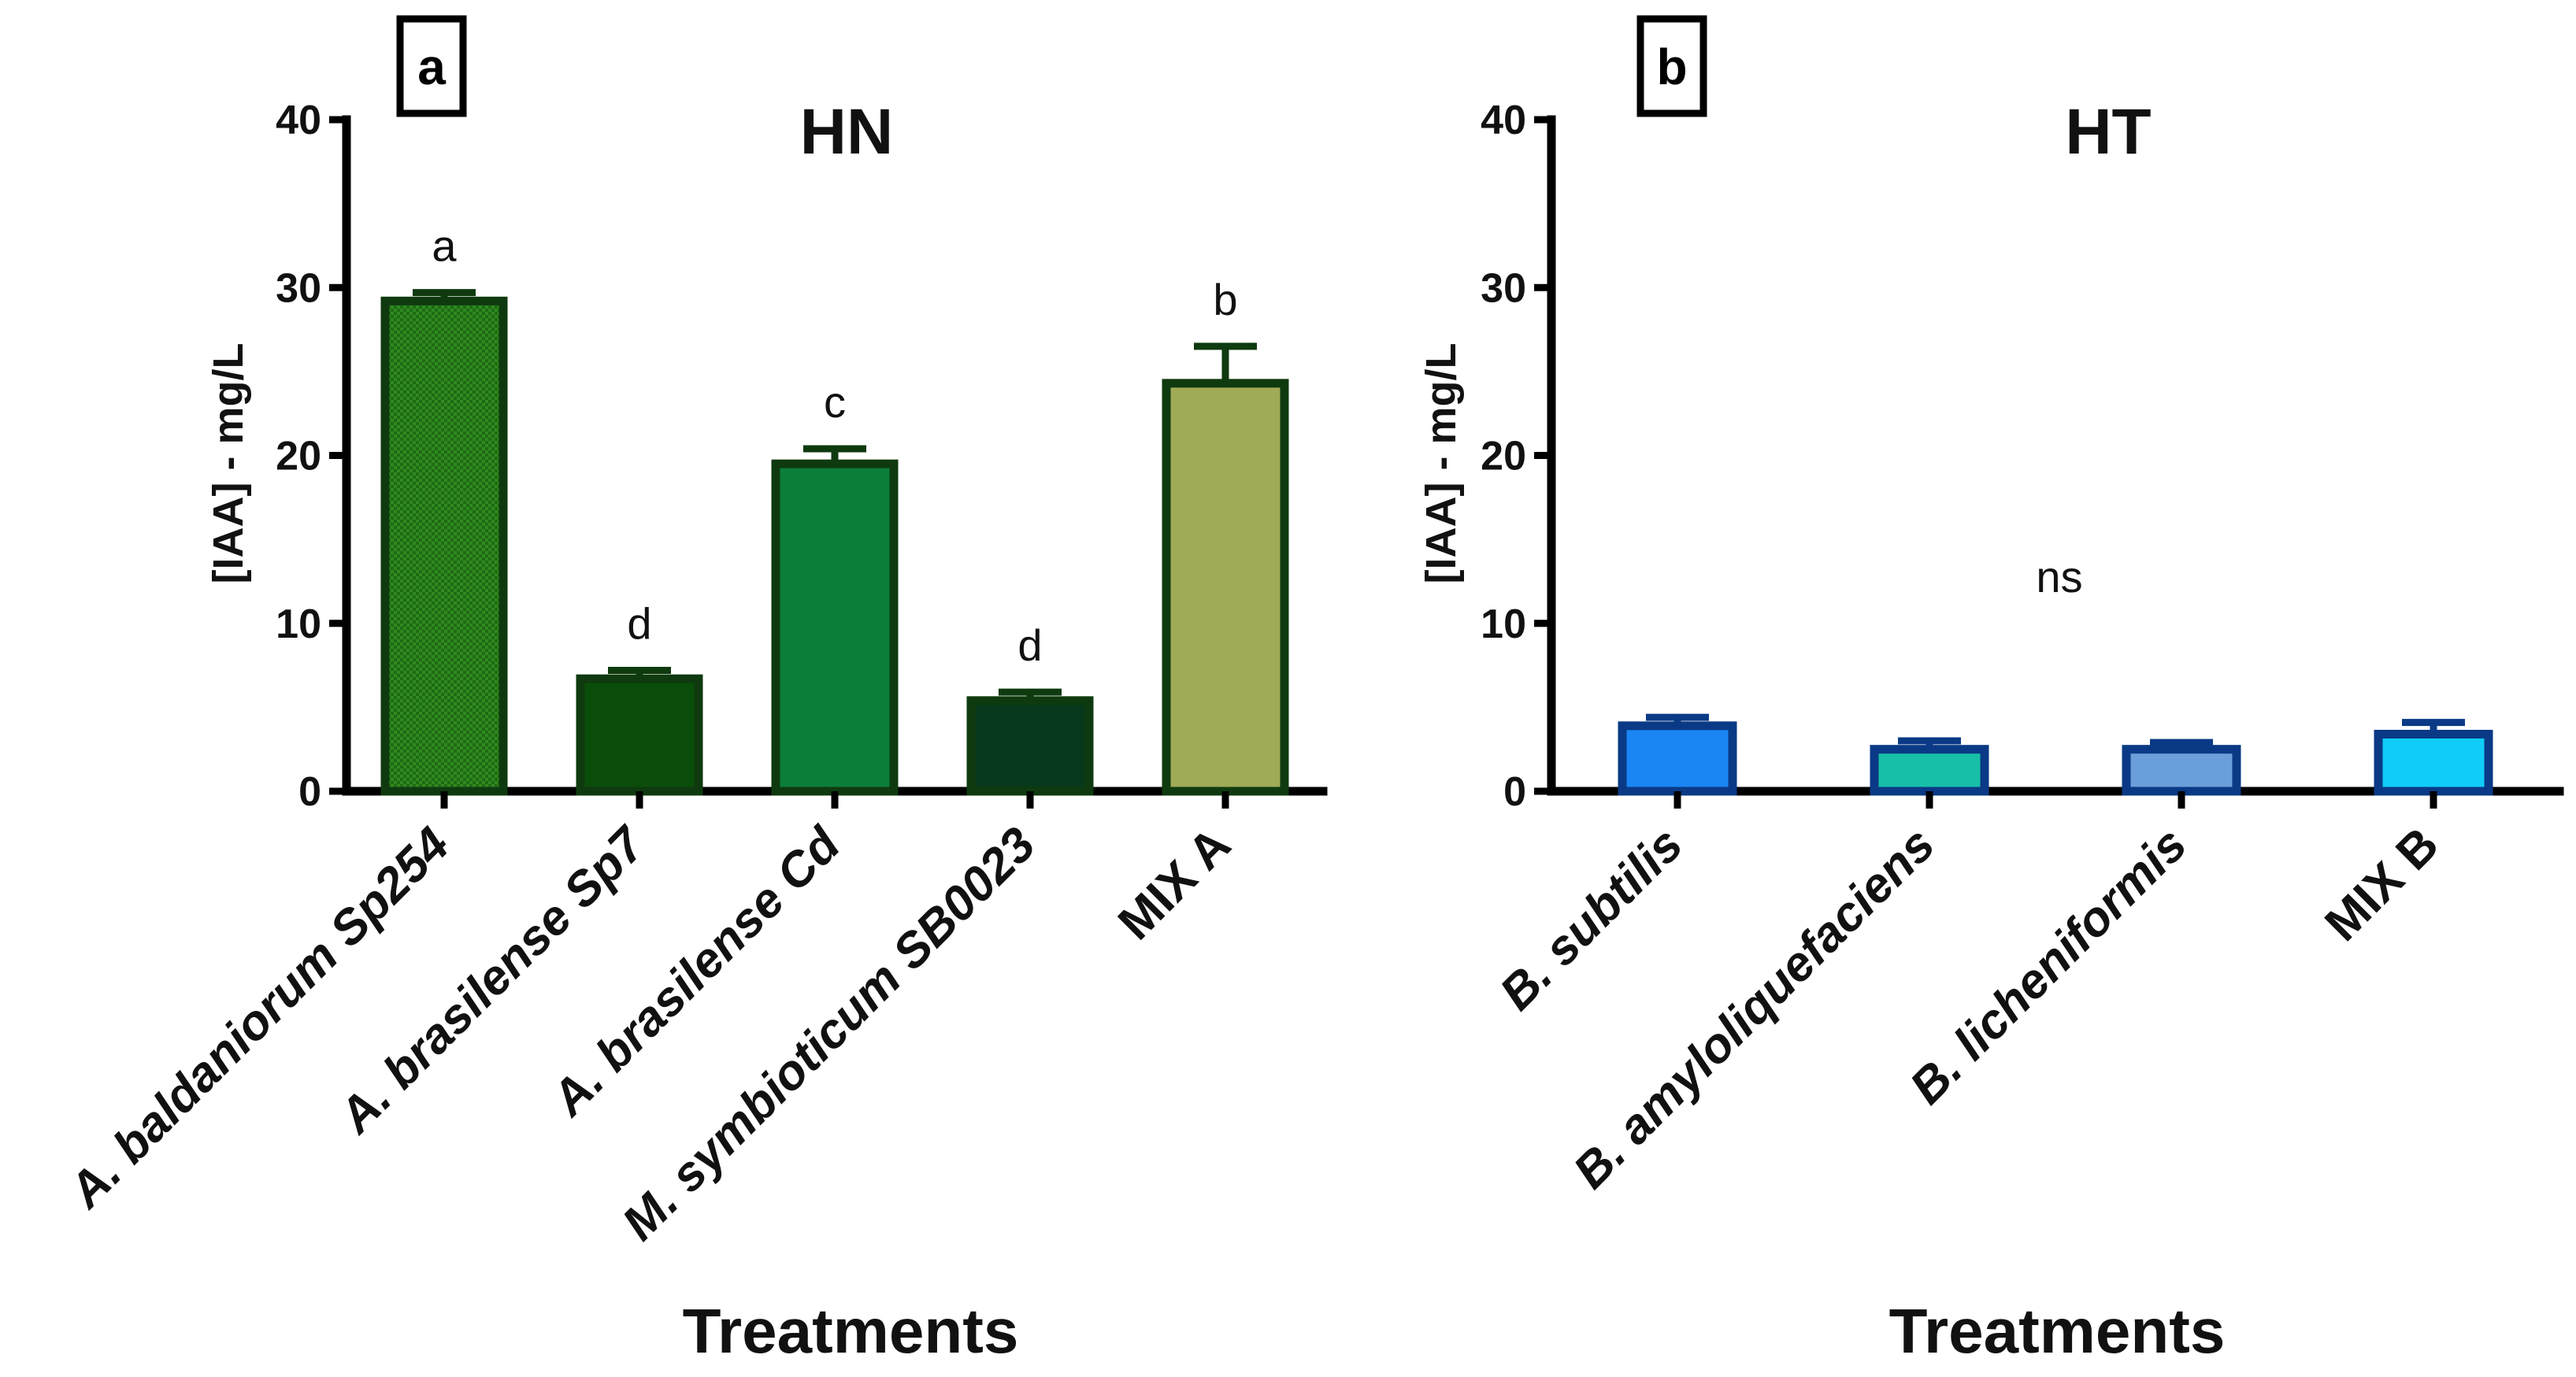  Describe the element at coordinates (829, 1034) in the screenshot. I see `x-tick-label: M. symbioticum SB0023` at that location.